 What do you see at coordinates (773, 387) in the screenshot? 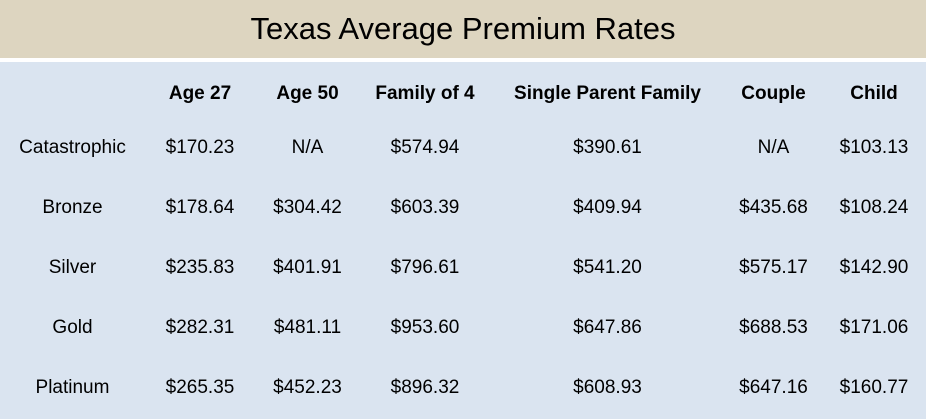
I see `data-cell: $647.16` at bounding box center [773, 387].